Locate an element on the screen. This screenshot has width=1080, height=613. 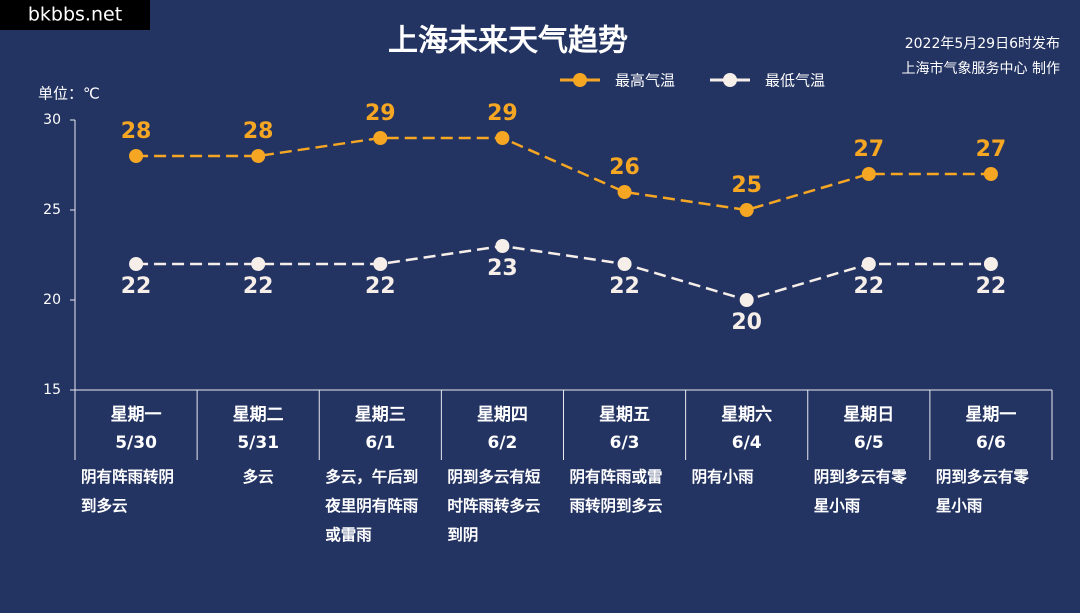
weather-description: 多云 is located at coordinates (258, 477).